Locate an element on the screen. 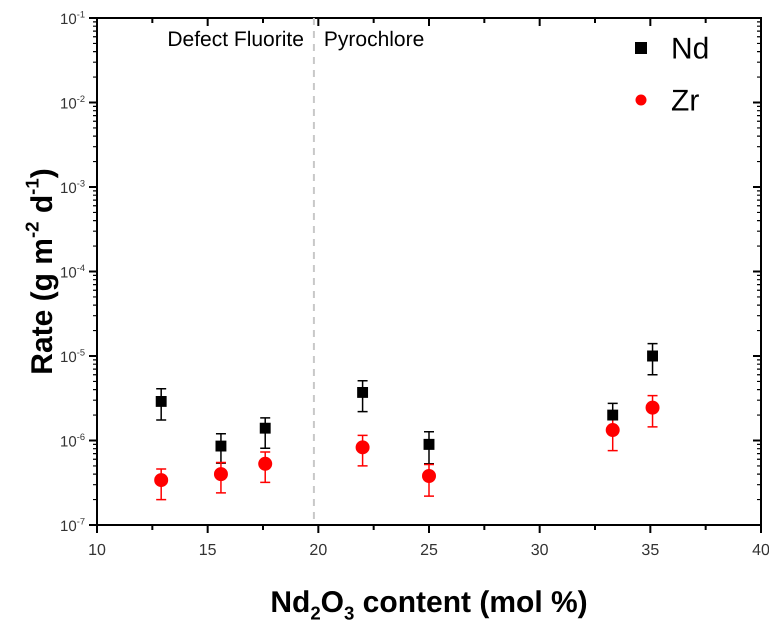 The image size is (769, 624). y-axis-title: Rate (g m-2 d-1) is located at coordinates (40, 271).